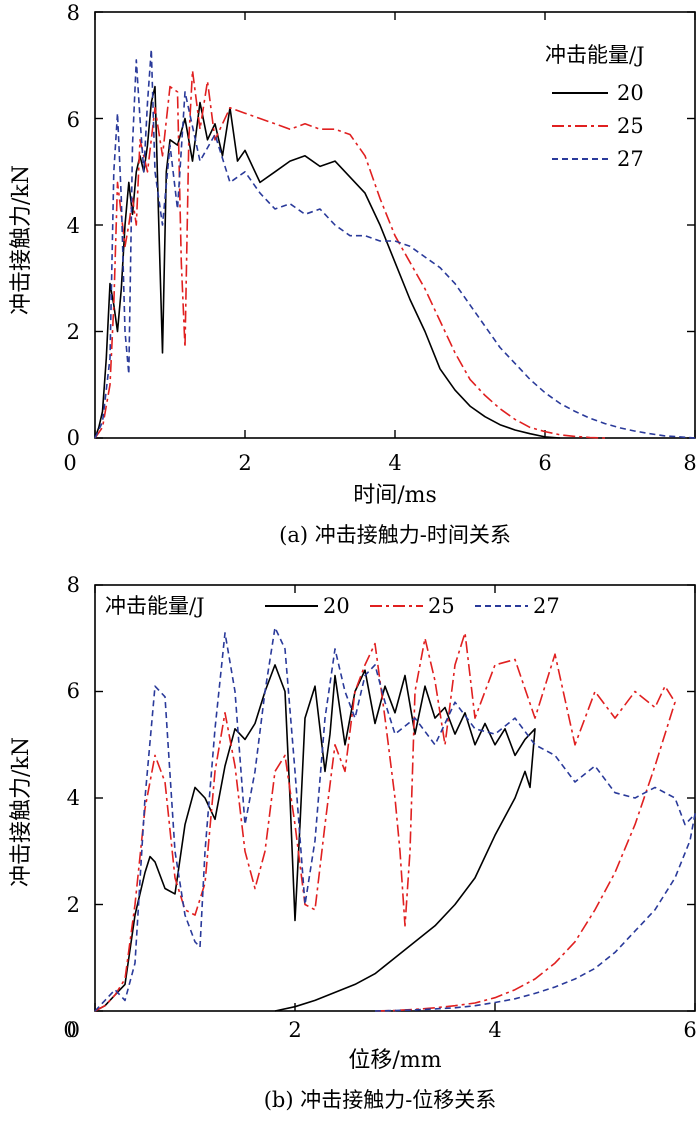  I want to click on xtick-label-a-2: 2, so click(244, 463).